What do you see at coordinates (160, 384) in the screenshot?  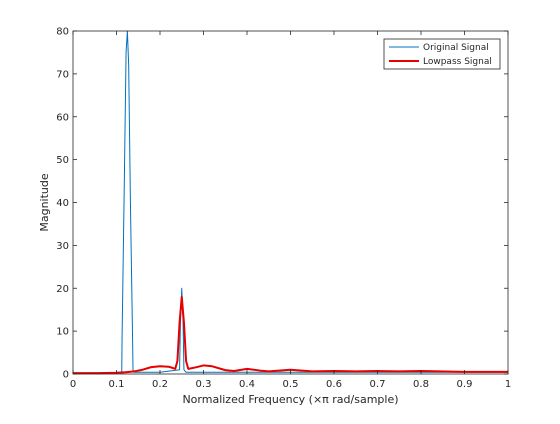 I see `x-tick-label: 0.2` at bounding box center [160, 384].